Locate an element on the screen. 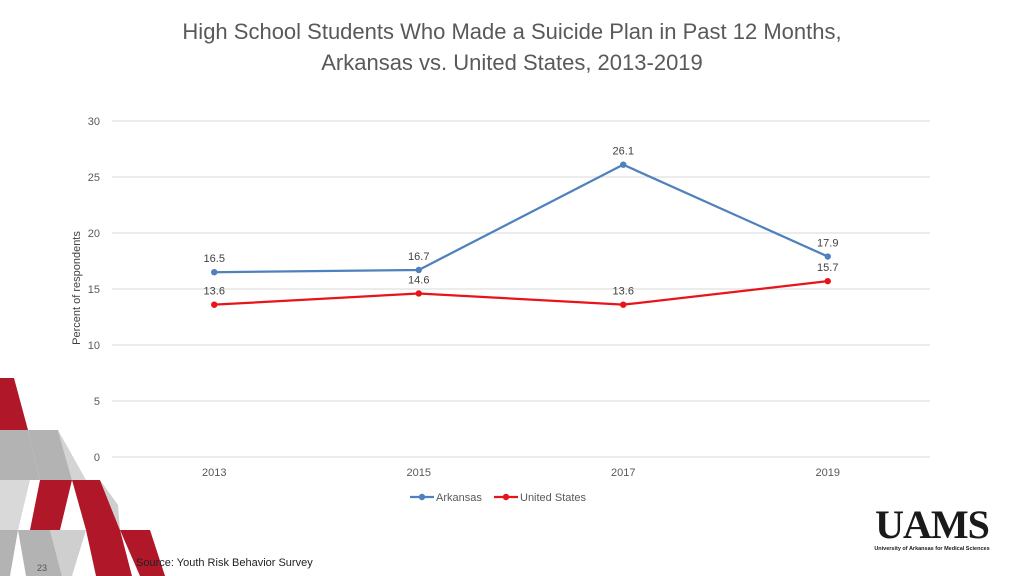 The height and width of the screenshot is (576, 1024). corner-decoration is located at coordinates (82, 477).